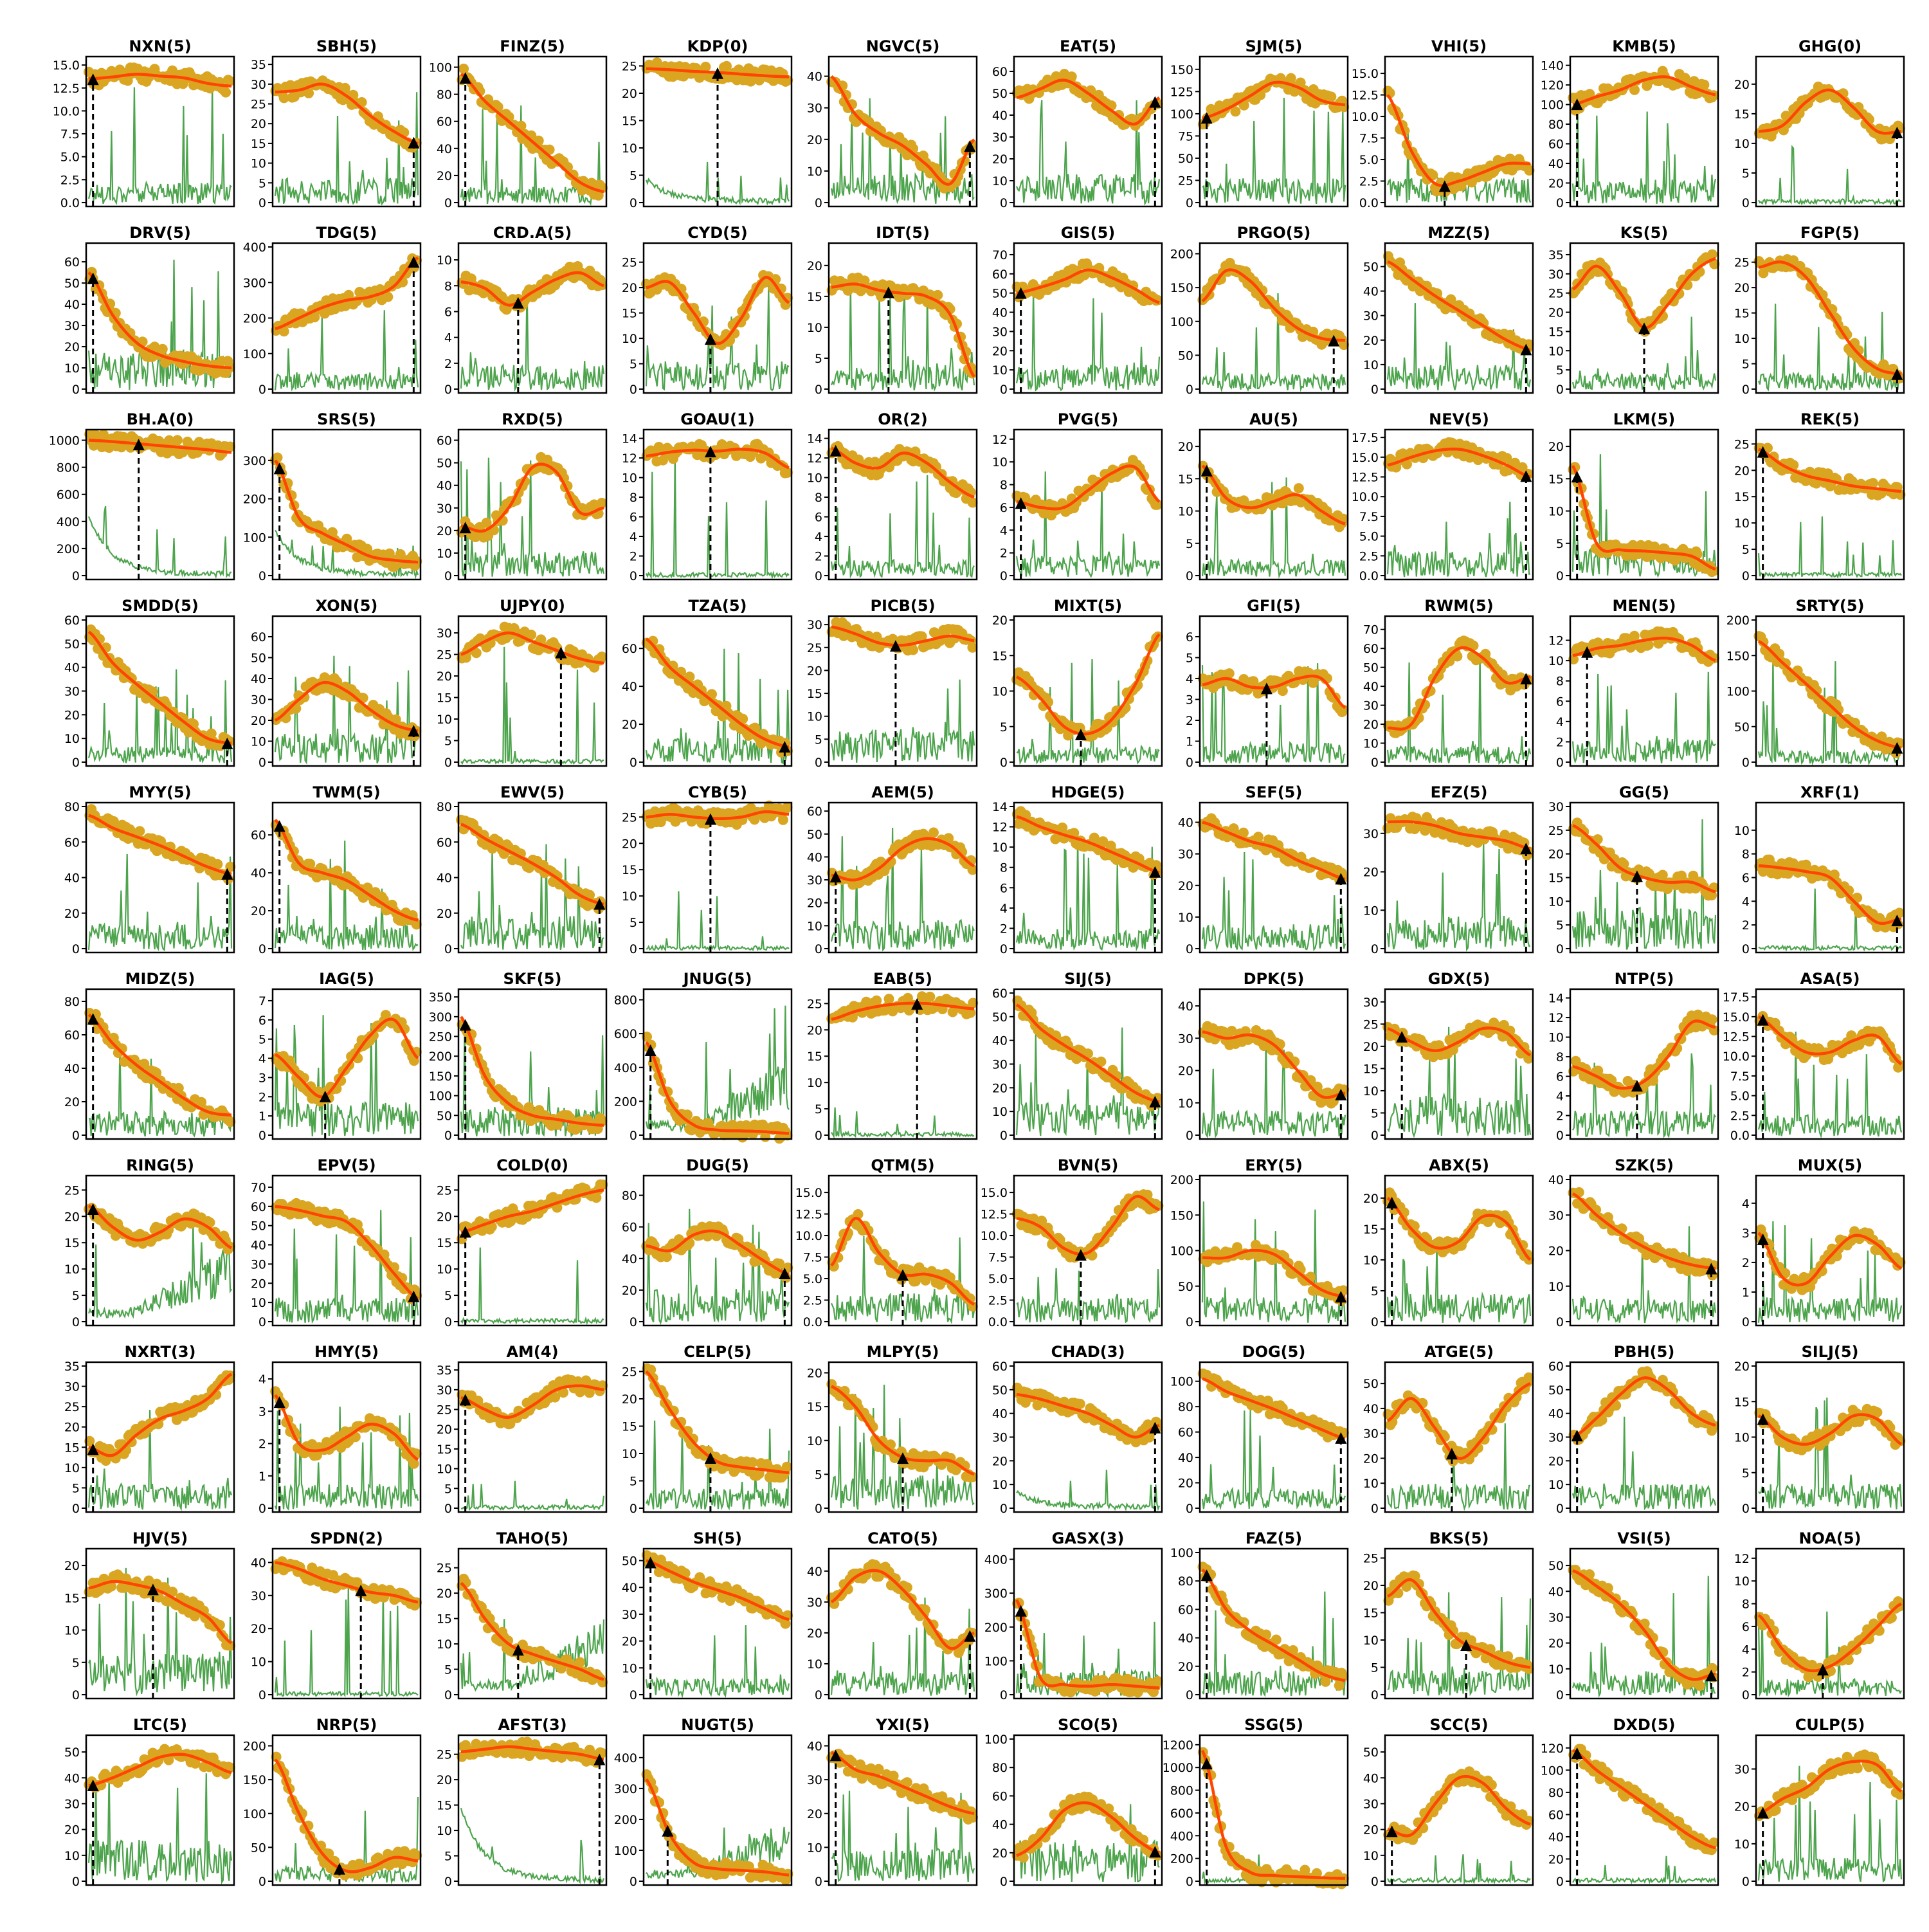  Describe the element at coordinates (1830, 419) in the screenshot. I see `subplot-title: REK(5)` at that location.